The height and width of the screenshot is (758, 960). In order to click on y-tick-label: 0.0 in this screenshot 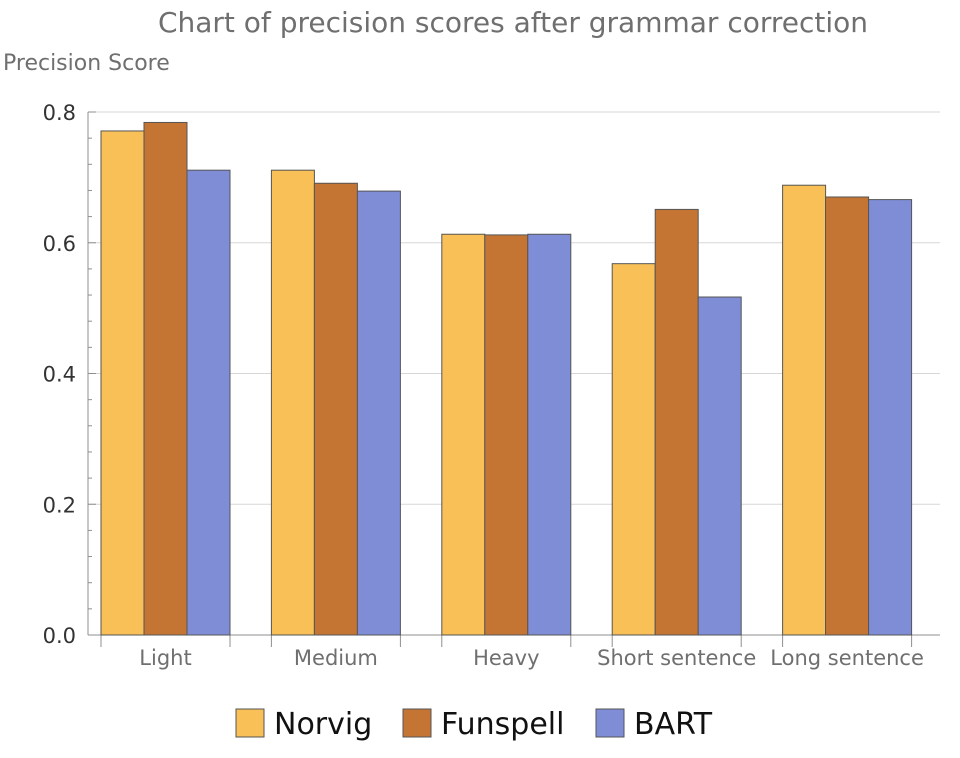, I will do `click(59, 636)`.